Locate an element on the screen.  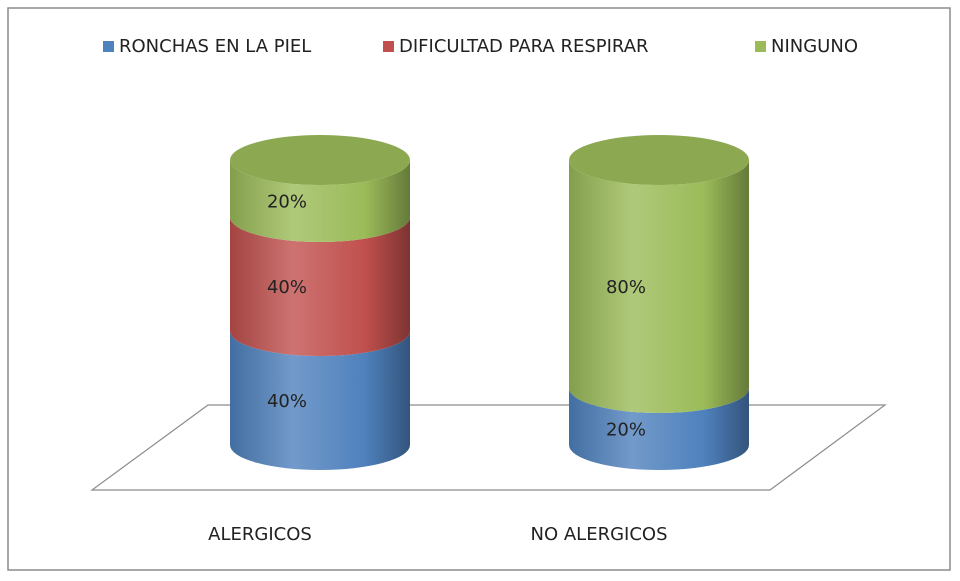
x-tick-label: ALERGICOS is located at coordinates (260, 534).